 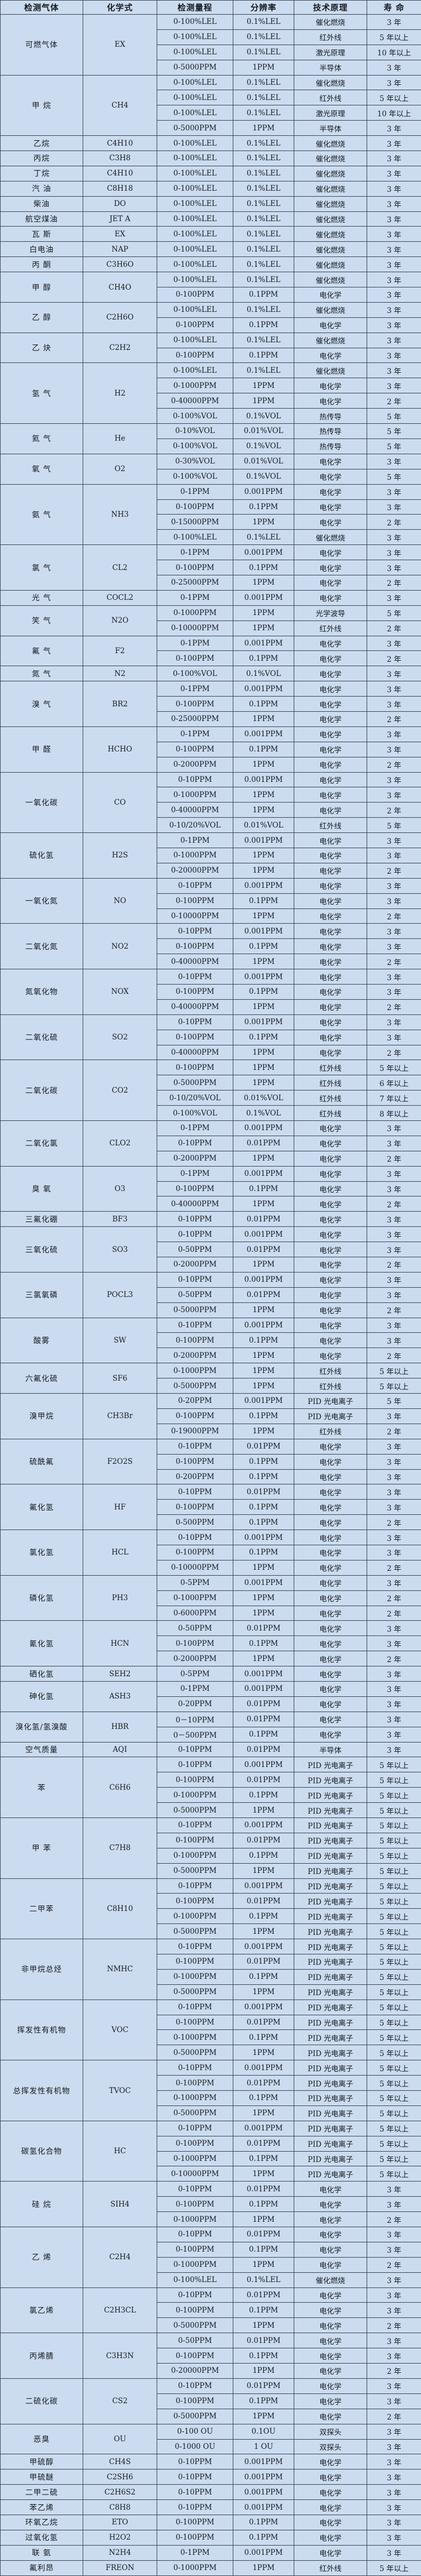 What do you see at coordinates (42, 1144) in the screenshot?
I see `gas-name-cell: 二氧化氯` at bounding box center [42, 1144].